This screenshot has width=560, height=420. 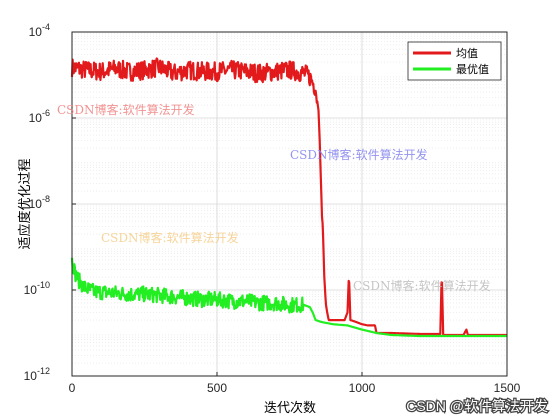 What do you see at coordinates (290, 408) in the screenshot?
I see `x-axis-label: 迭代次数` at bounding box center [290, 408].